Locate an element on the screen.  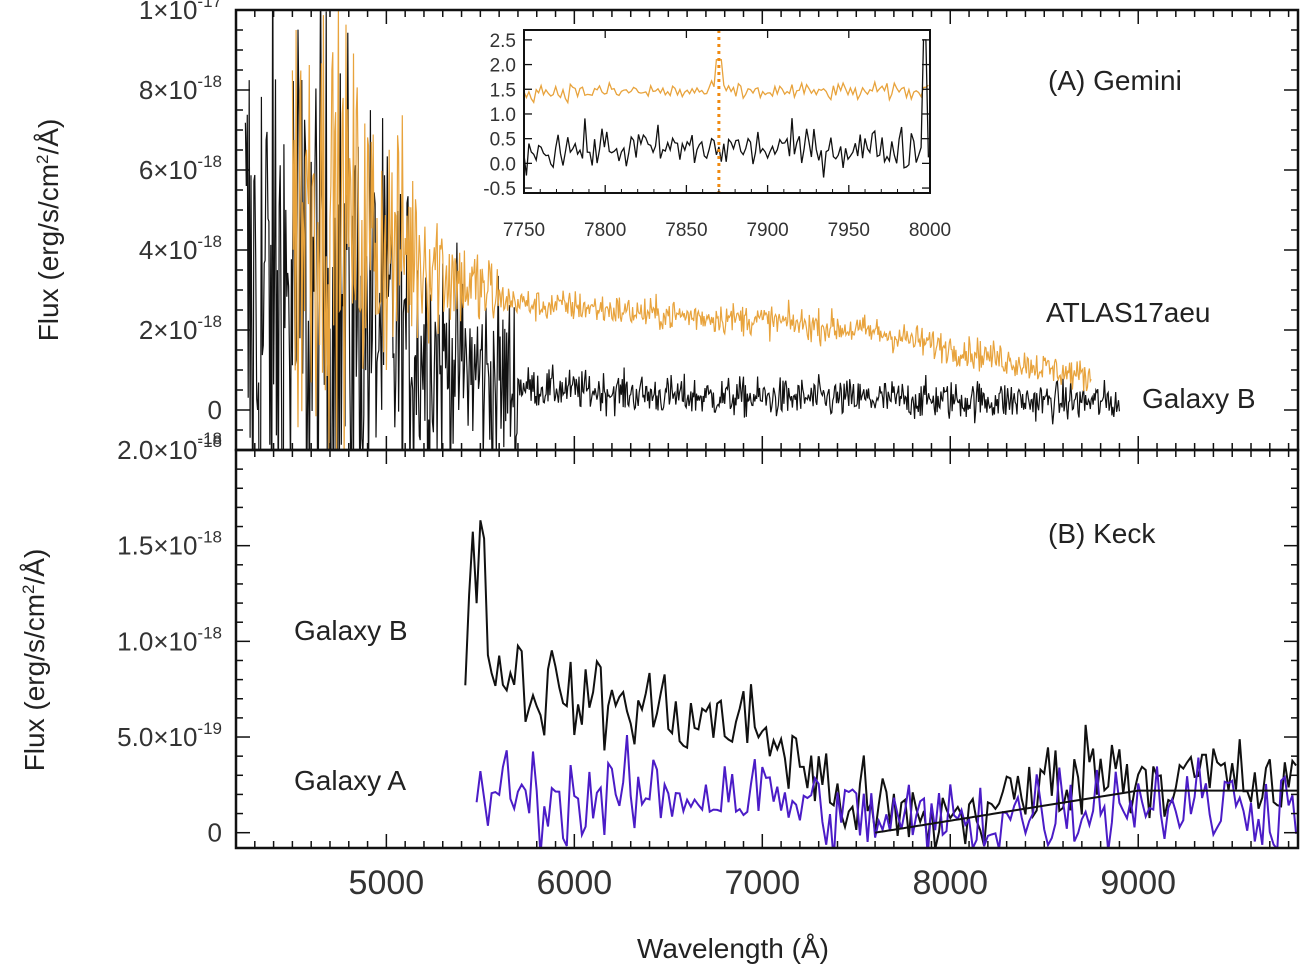
inset-x-tick-label: 7950 is located at coordinates (849, 230).